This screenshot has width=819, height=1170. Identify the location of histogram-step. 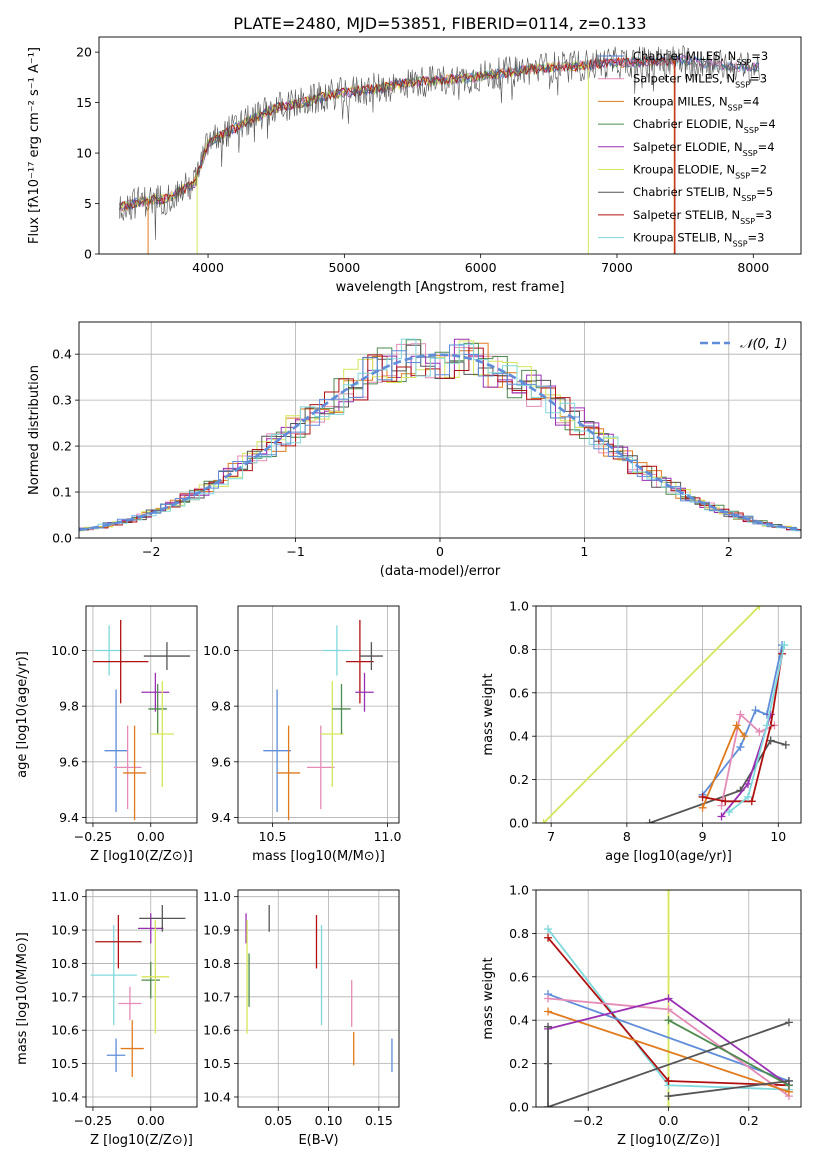
(440, 440).